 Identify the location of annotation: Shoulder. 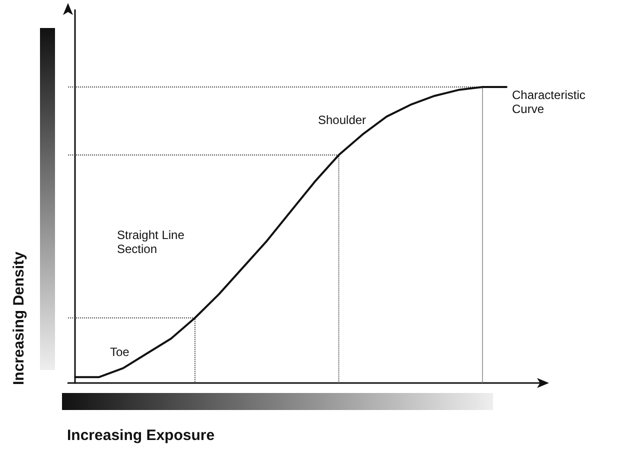
(342, 120).